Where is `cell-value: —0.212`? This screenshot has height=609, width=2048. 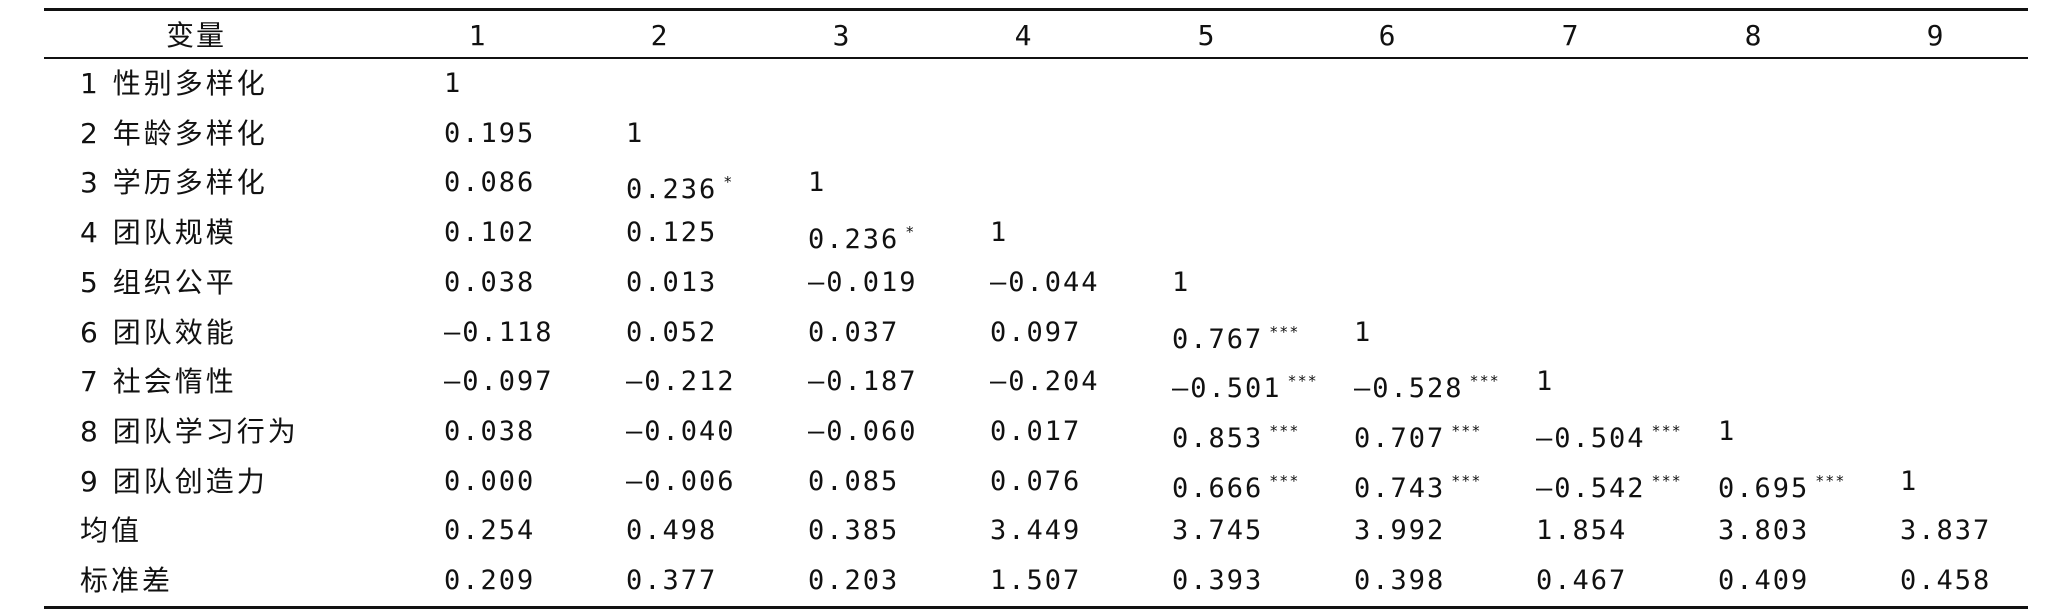
cell-value: —0.212 is located at coordinates (681, 382).